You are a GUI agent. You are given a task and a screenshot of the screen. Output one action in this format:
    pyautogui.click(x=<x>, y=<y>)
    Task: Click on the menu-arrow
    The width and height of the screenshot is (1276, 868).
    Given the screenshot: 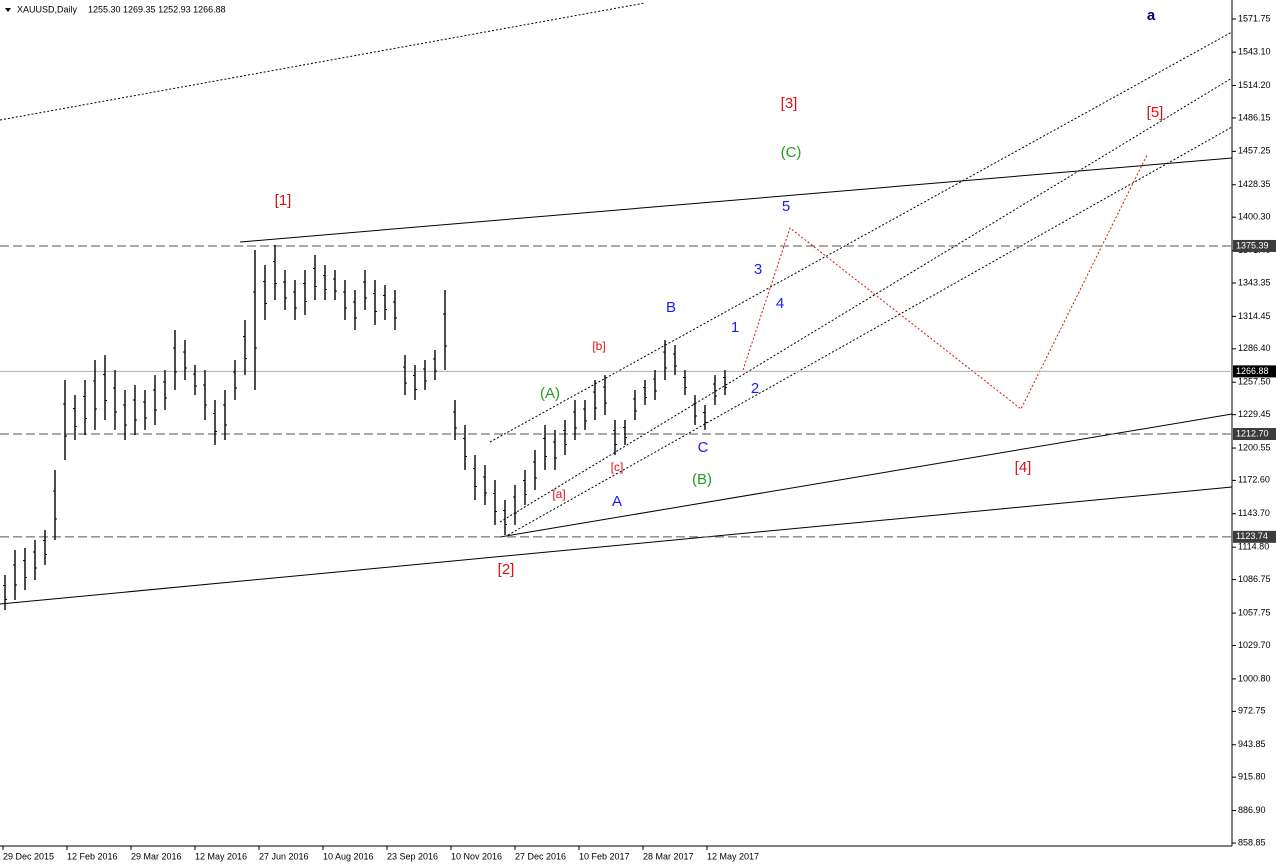 What is the action you would take?
    pyautogui.click(x=8, y=10)
    